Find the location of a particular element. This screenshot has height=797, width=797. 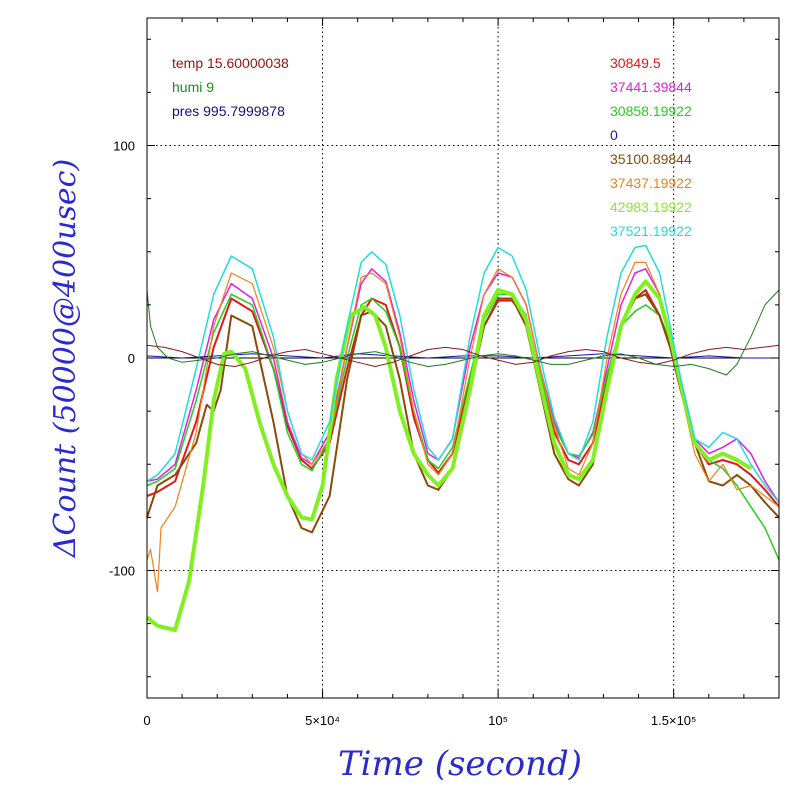

x-axis-title: Time (second) is located at coordinates (460, 764).